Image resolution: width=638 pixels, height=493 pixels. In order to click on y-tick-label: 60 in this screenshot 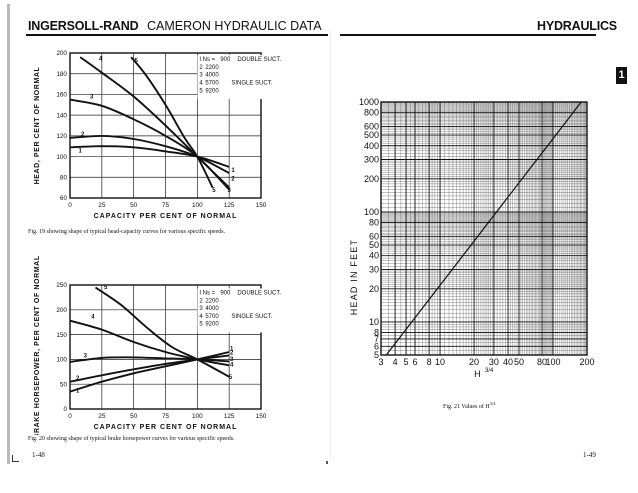, I will do `click(64, 198)`.